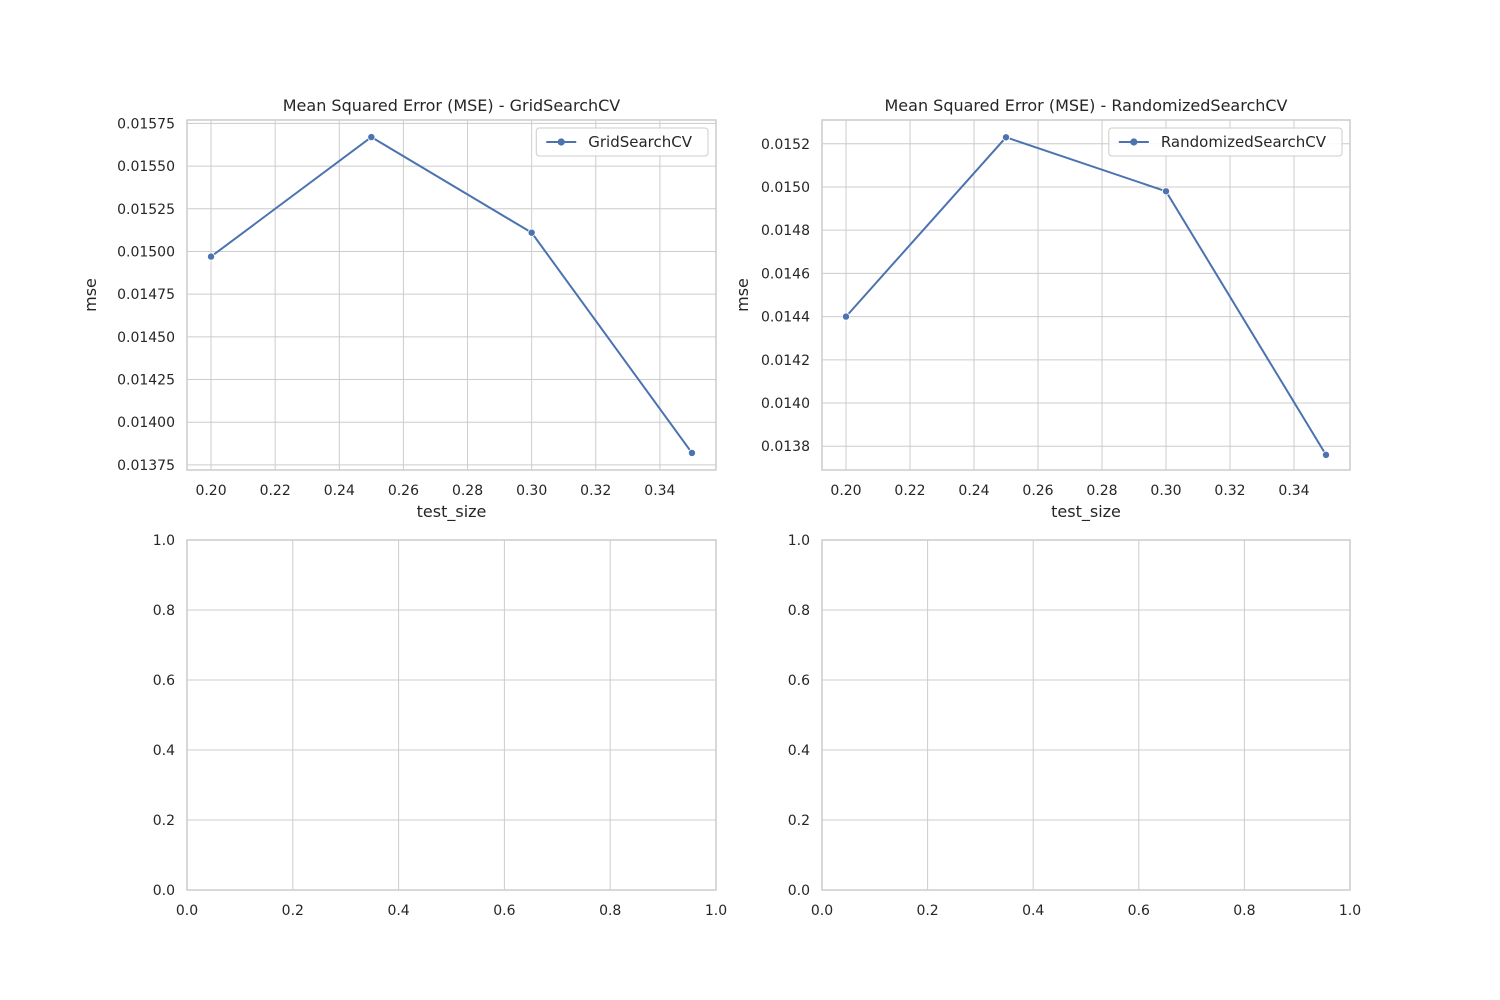 Image resolution: width=1500 pixels, height=1000 pixels. I want to click on y-tick-label: 0.01400, so click(146, 423).